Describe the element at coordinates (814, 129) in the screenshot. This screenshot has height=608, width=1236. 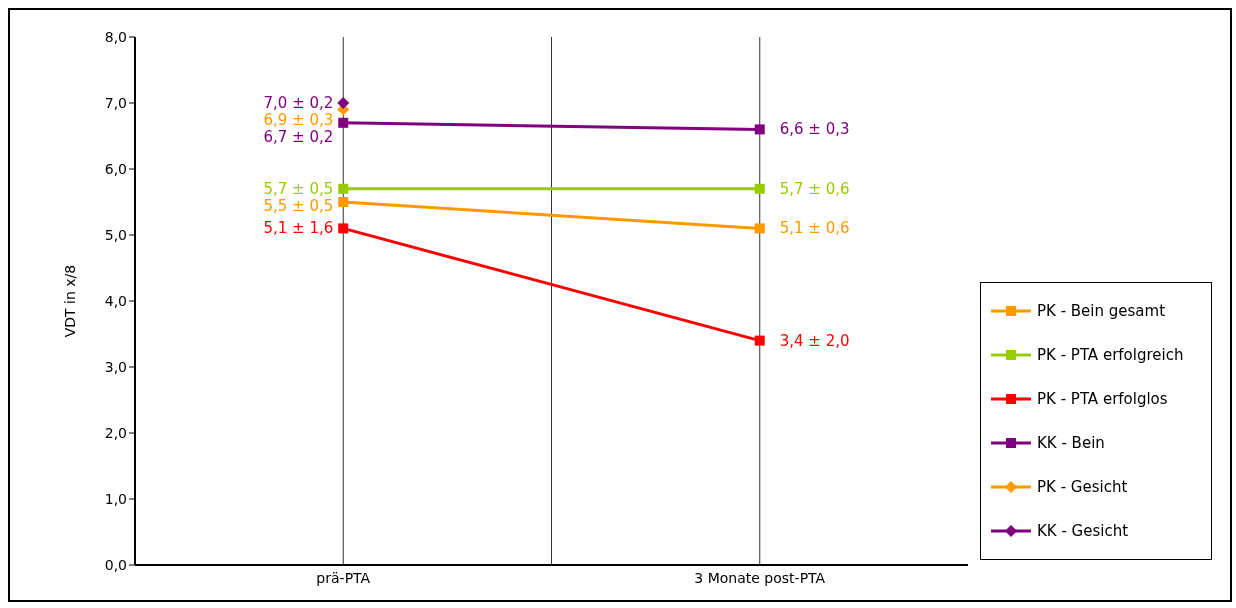
I see `data-label: 6,6 ± 0,3` at that location.